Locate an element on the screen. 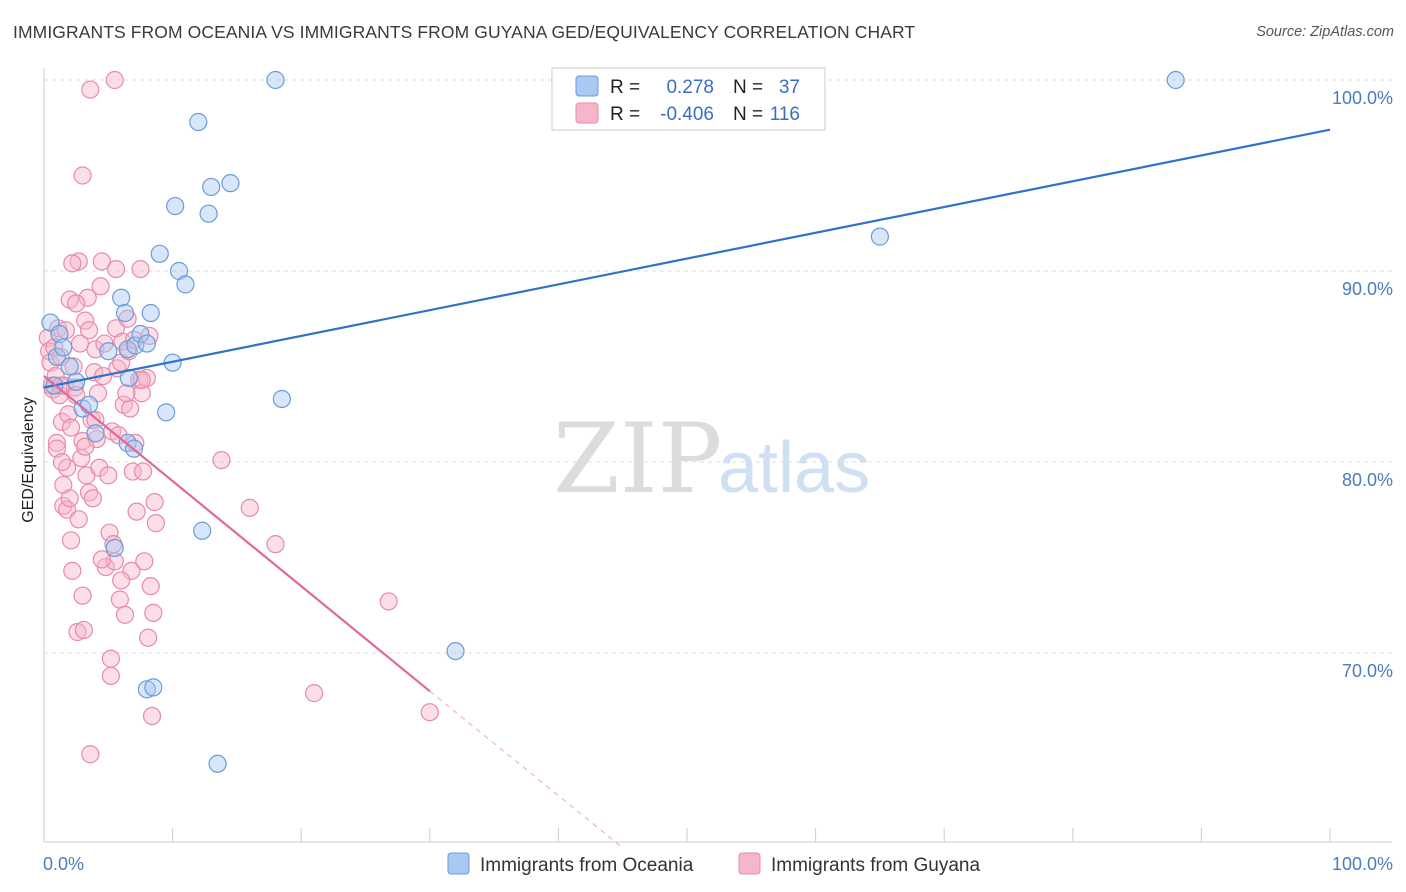  y-tick-label-100: 100.0% is located at coordinates (1362, 98).